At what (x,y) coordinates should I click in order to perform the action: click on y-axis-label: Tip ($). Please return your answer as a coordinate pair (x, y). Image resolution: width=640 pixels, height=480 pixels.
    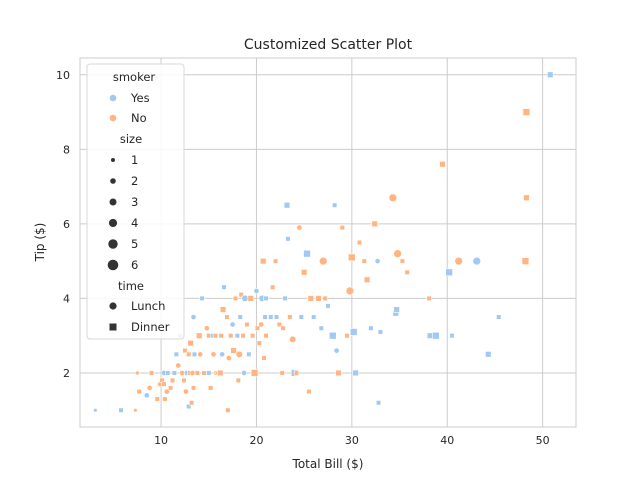
    Looking at the image, I should click on (40, 243).